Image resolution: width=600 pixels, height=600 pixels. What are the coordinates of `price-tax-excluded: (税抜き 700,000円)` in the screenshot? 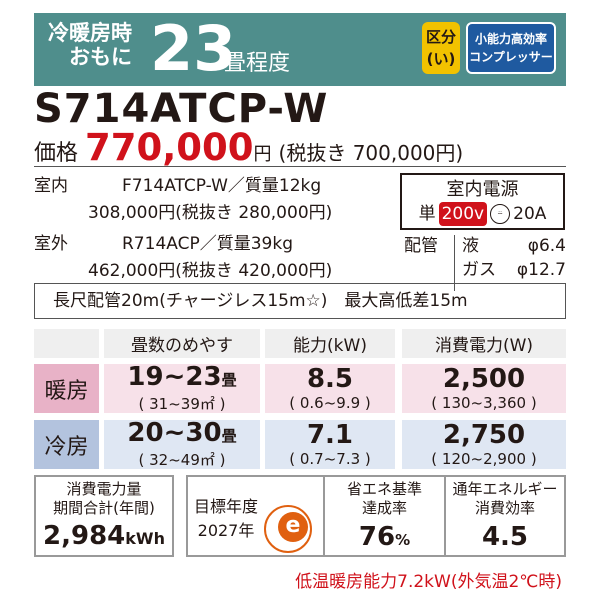 It's located at (371, 153).